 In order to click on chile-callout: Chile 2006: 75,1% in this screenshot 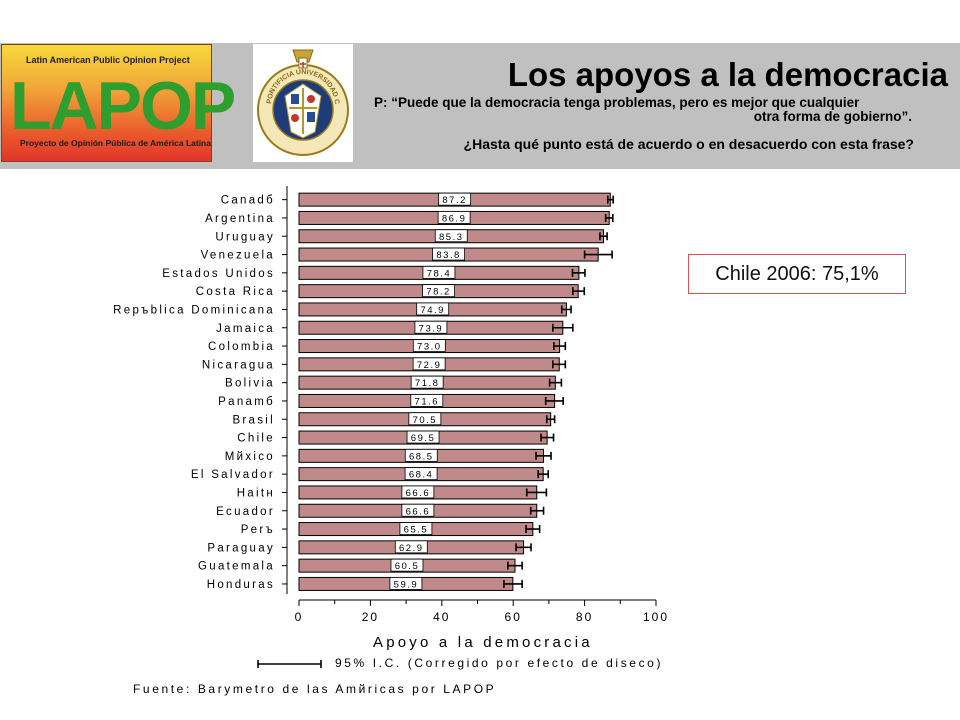, I will do `click(797, 274)`.